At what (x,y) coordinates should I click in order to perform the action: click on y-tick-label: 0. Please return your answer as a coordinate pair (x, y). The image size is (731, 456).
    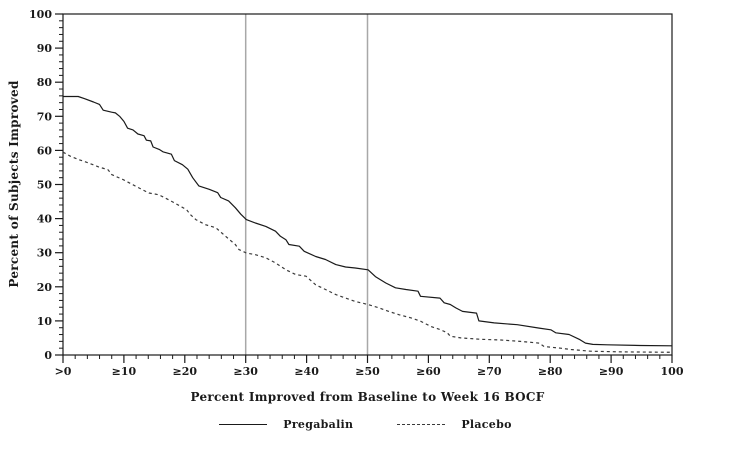
    Looking at the image, I should click on (48, 355).